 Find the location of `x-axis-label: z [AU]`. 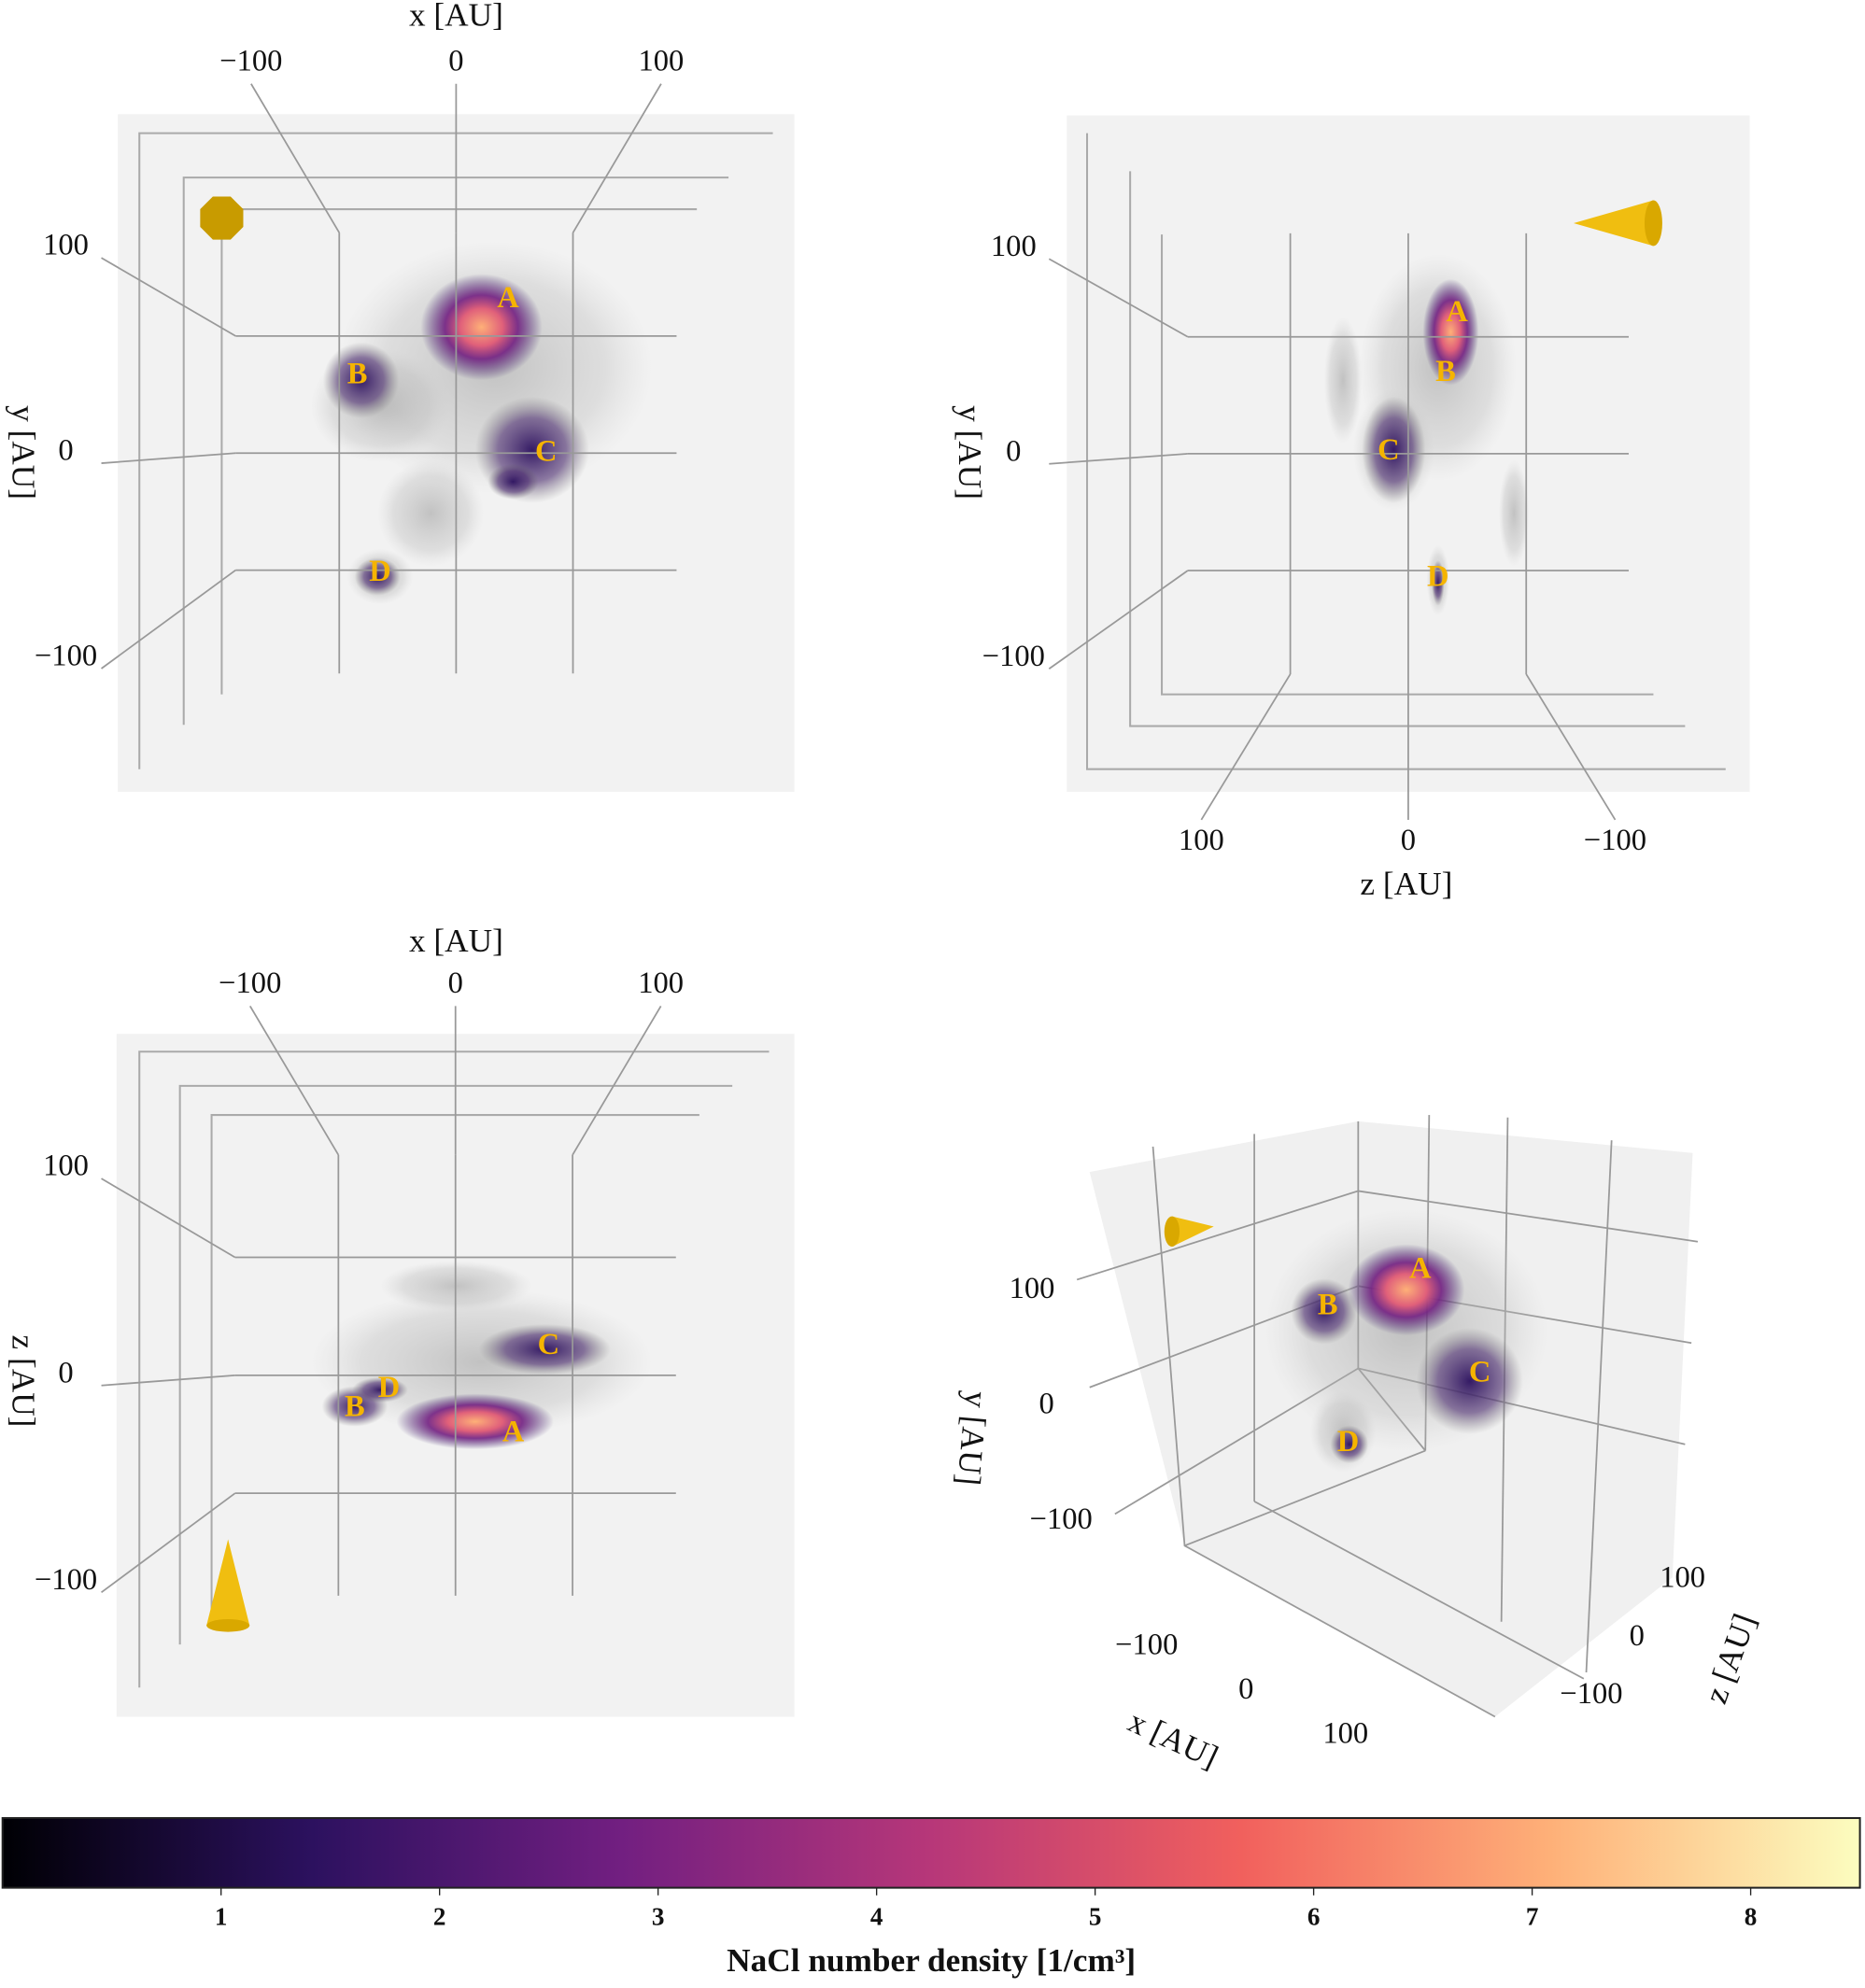

x-axis-label: z [AU] is located at coordinates (1406, 884).